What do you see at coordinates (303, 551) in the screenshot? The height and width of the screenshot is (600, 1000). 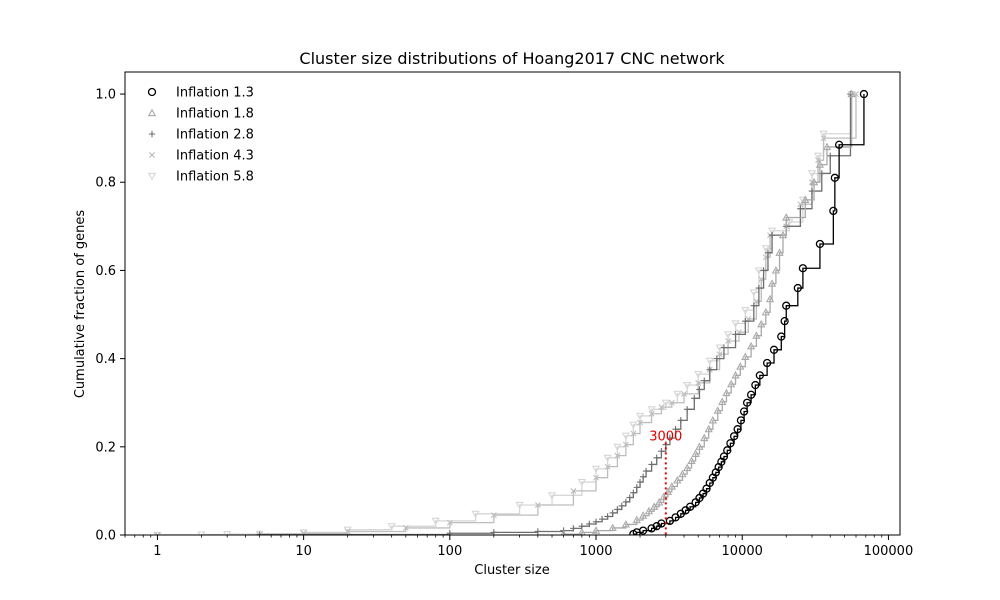 I see `x-tick-label: 10` at bounding box center [303, 551].